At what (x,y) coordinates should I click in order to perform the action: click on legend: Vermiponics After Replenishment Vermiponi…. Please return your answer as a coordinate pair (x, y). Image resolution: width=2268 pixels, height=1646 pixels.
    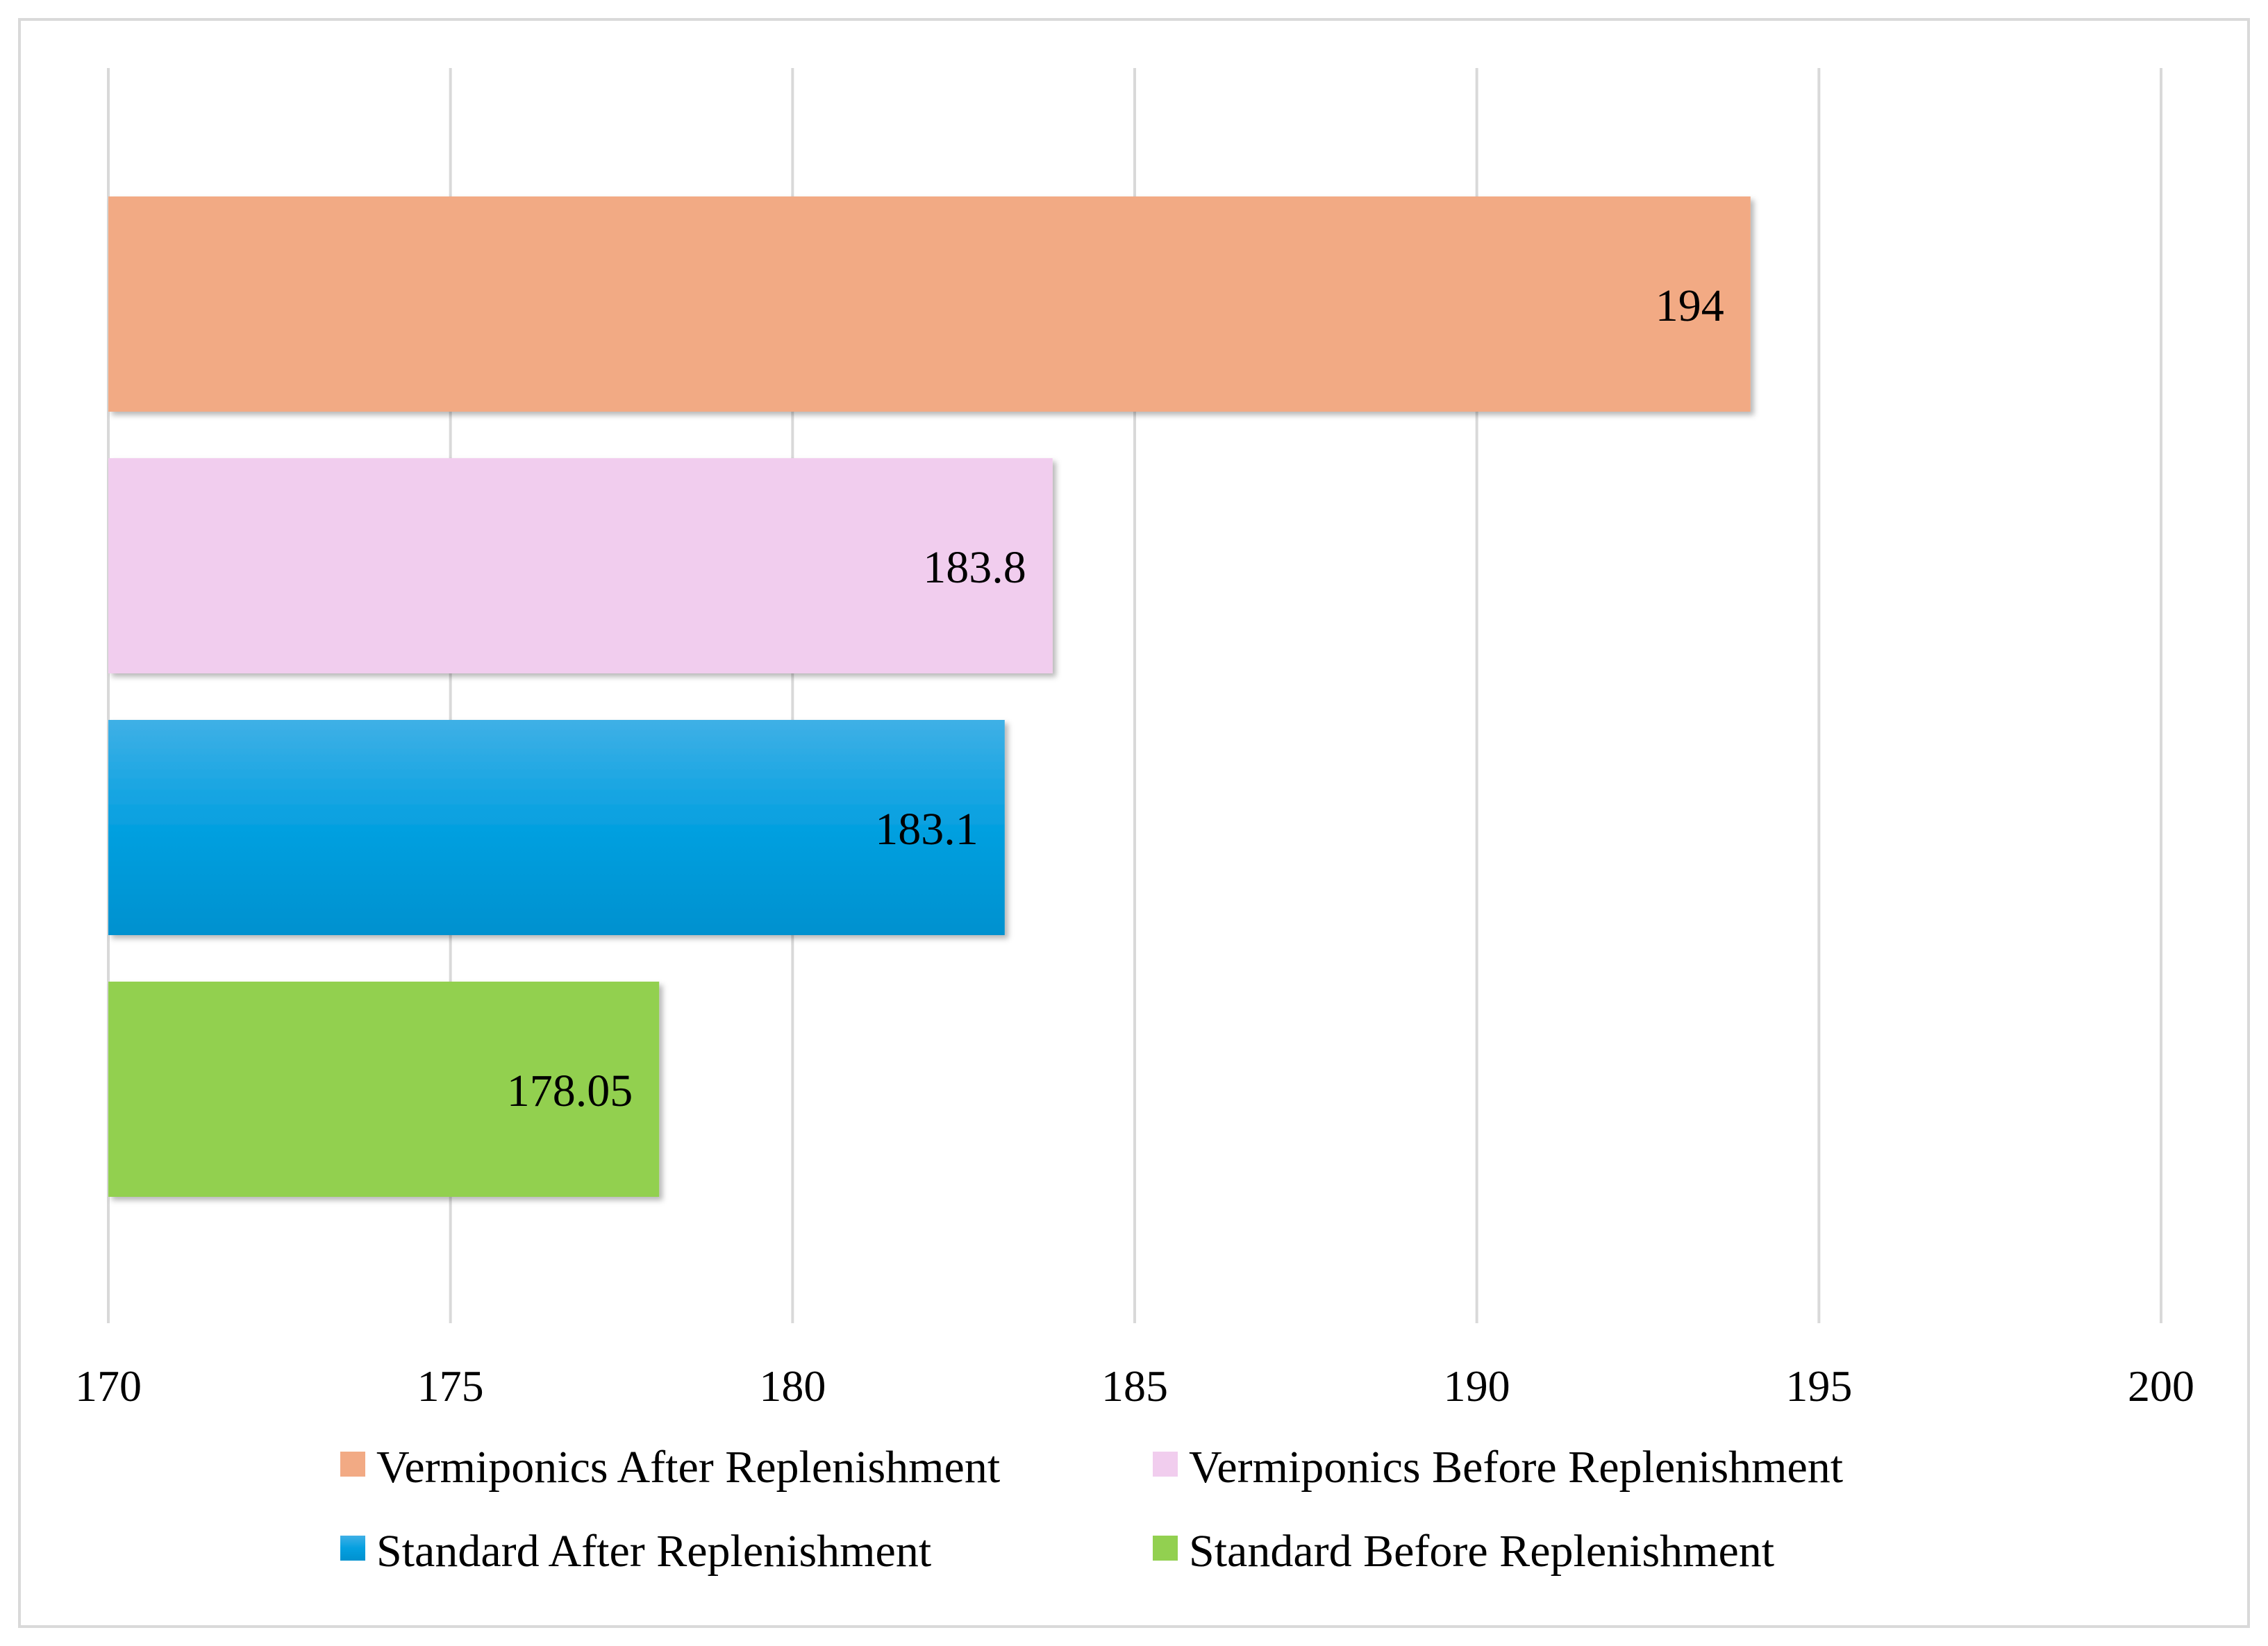
    Looking at the image, I should click on (1091, 1509).